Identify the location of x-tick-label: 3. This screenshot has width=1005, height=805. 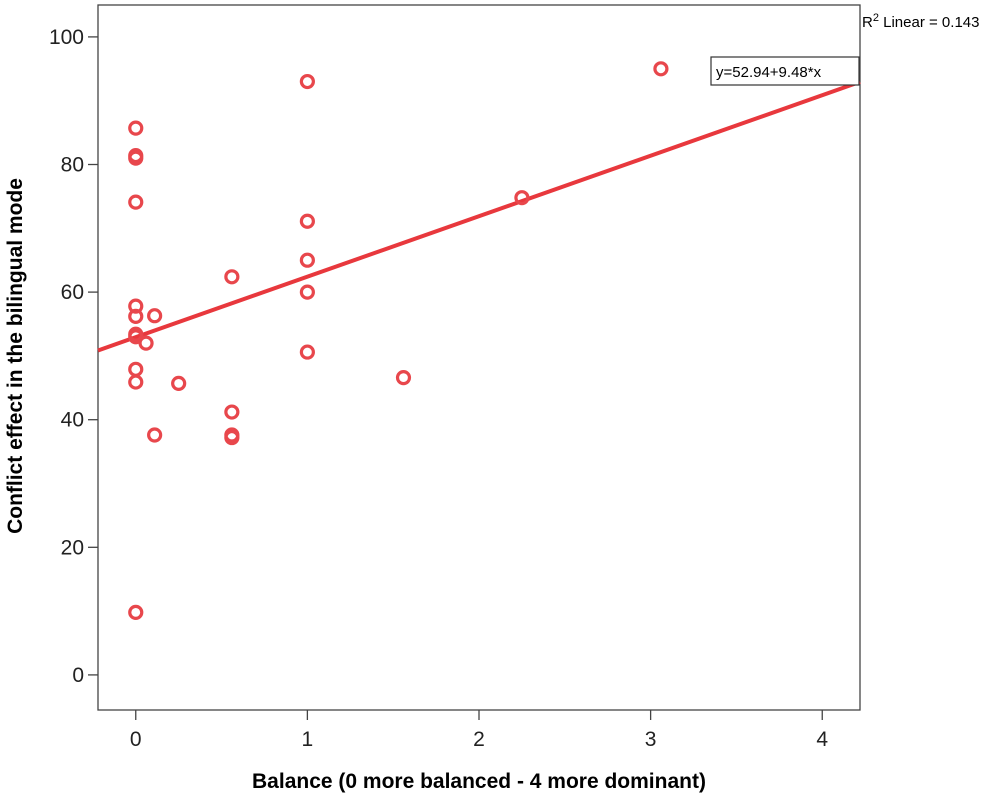
(651, 739).